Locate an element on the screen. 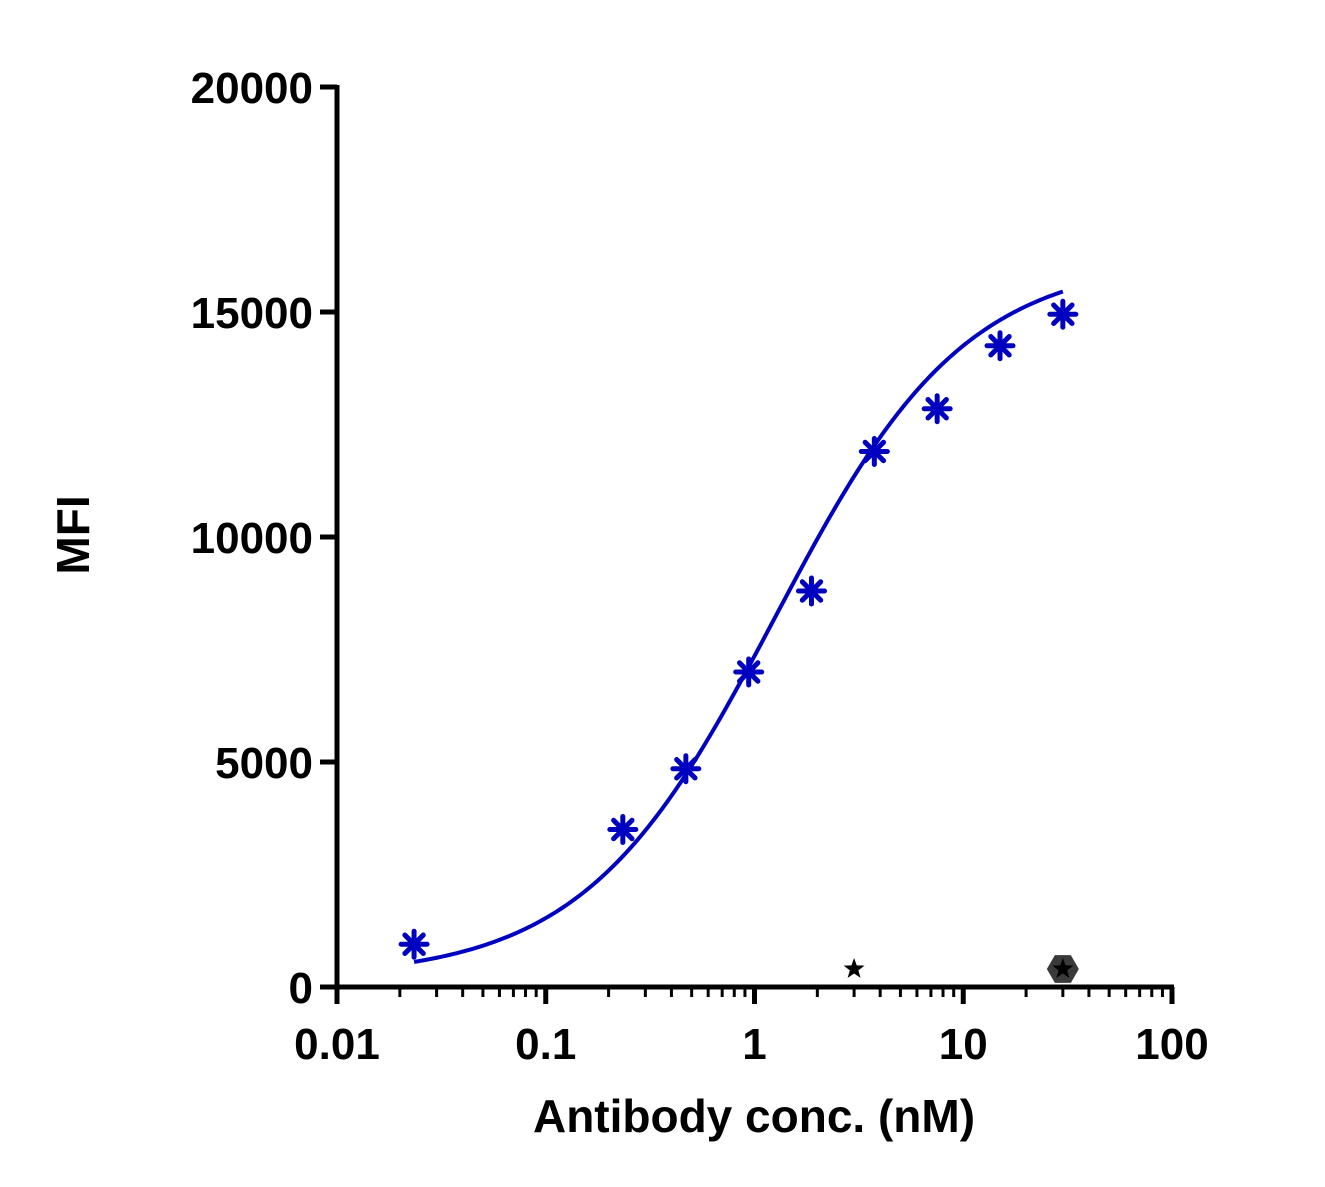 Image resolution: width=1325 pixels, height=1187 pixels. x-tick-label: 100 is located at coordinates (1171, 1044).